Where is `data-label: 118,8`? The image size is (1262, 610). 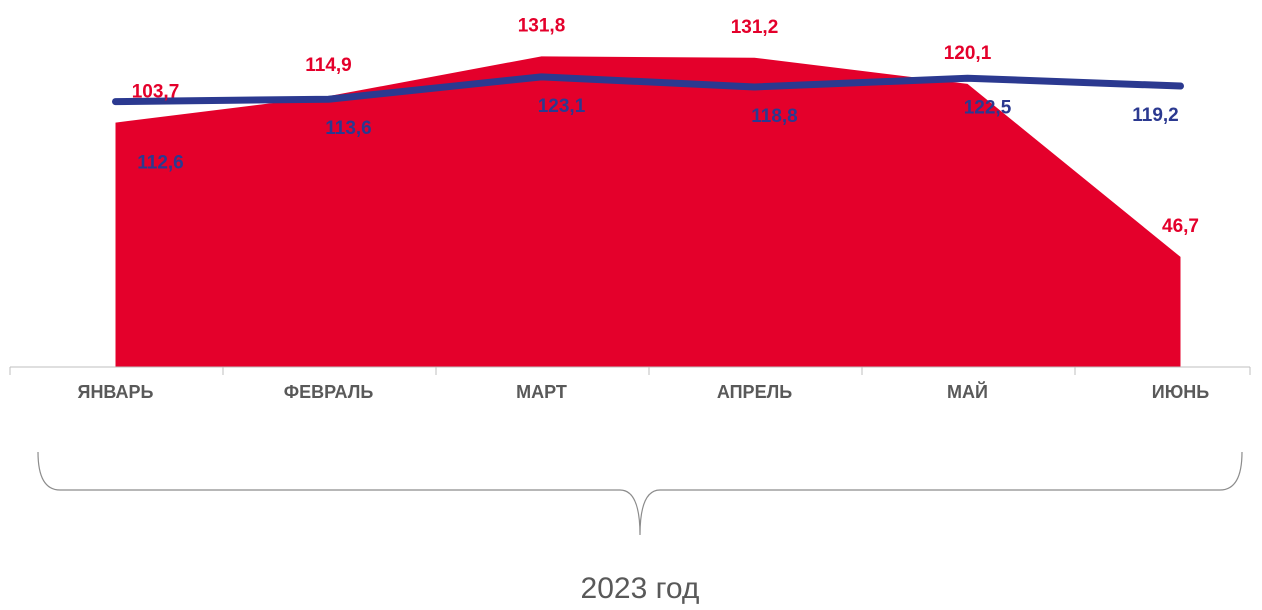 data-label: 118,8 is located at coordinates (774, 116).